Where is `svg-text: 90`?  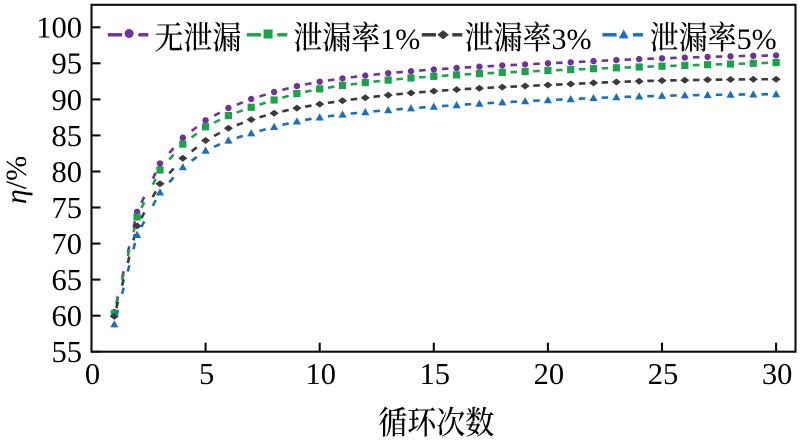 svg-text: 90 is located at coordinates (67, 100).